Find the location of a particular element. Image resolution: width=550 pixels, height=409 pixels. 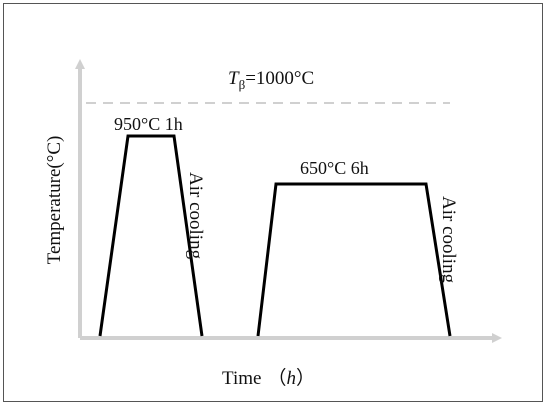

x-axis-label-unit: h is located at coordinates (291, 378).